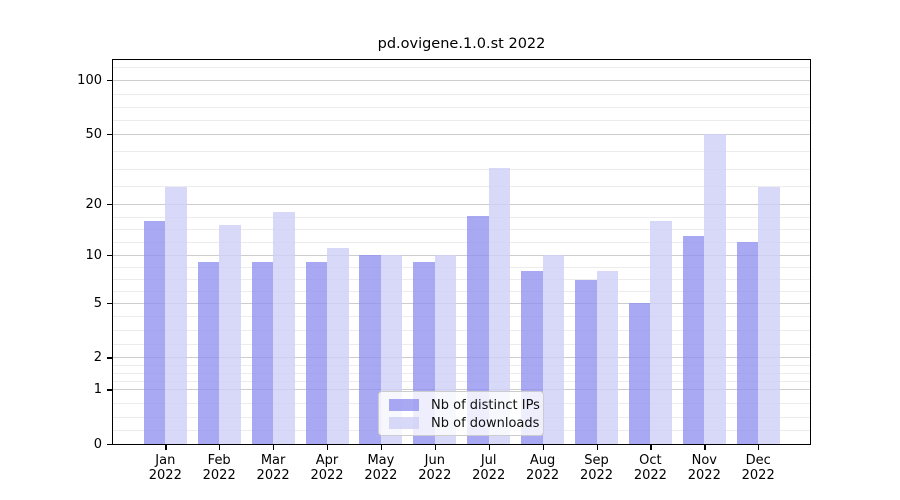 This screenshot has width=900, height=500. Describe the element at coordinates (434, 460) in the screenshot. I see `x-tick-month: Jun` at that location.